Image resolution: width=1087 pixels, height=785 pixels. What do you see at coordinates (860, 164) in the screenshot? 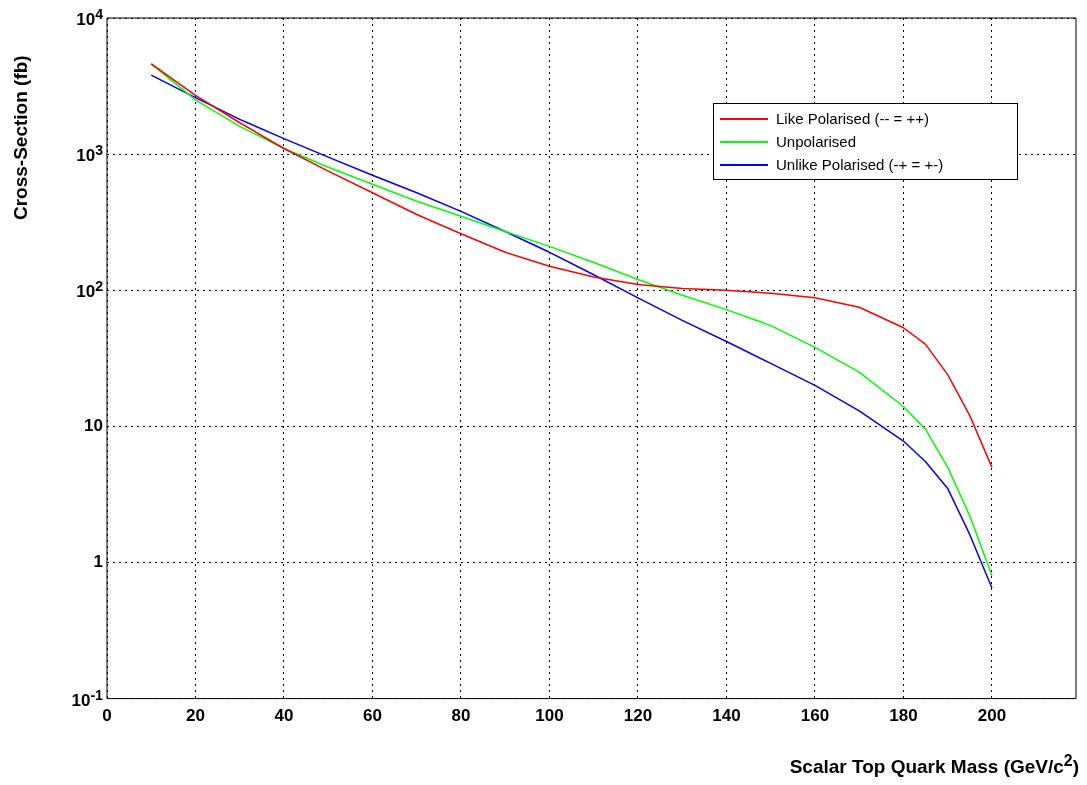
I see `legend-label: Unlike Polarised (-+ = +-)` at bounding box center [860, 164].